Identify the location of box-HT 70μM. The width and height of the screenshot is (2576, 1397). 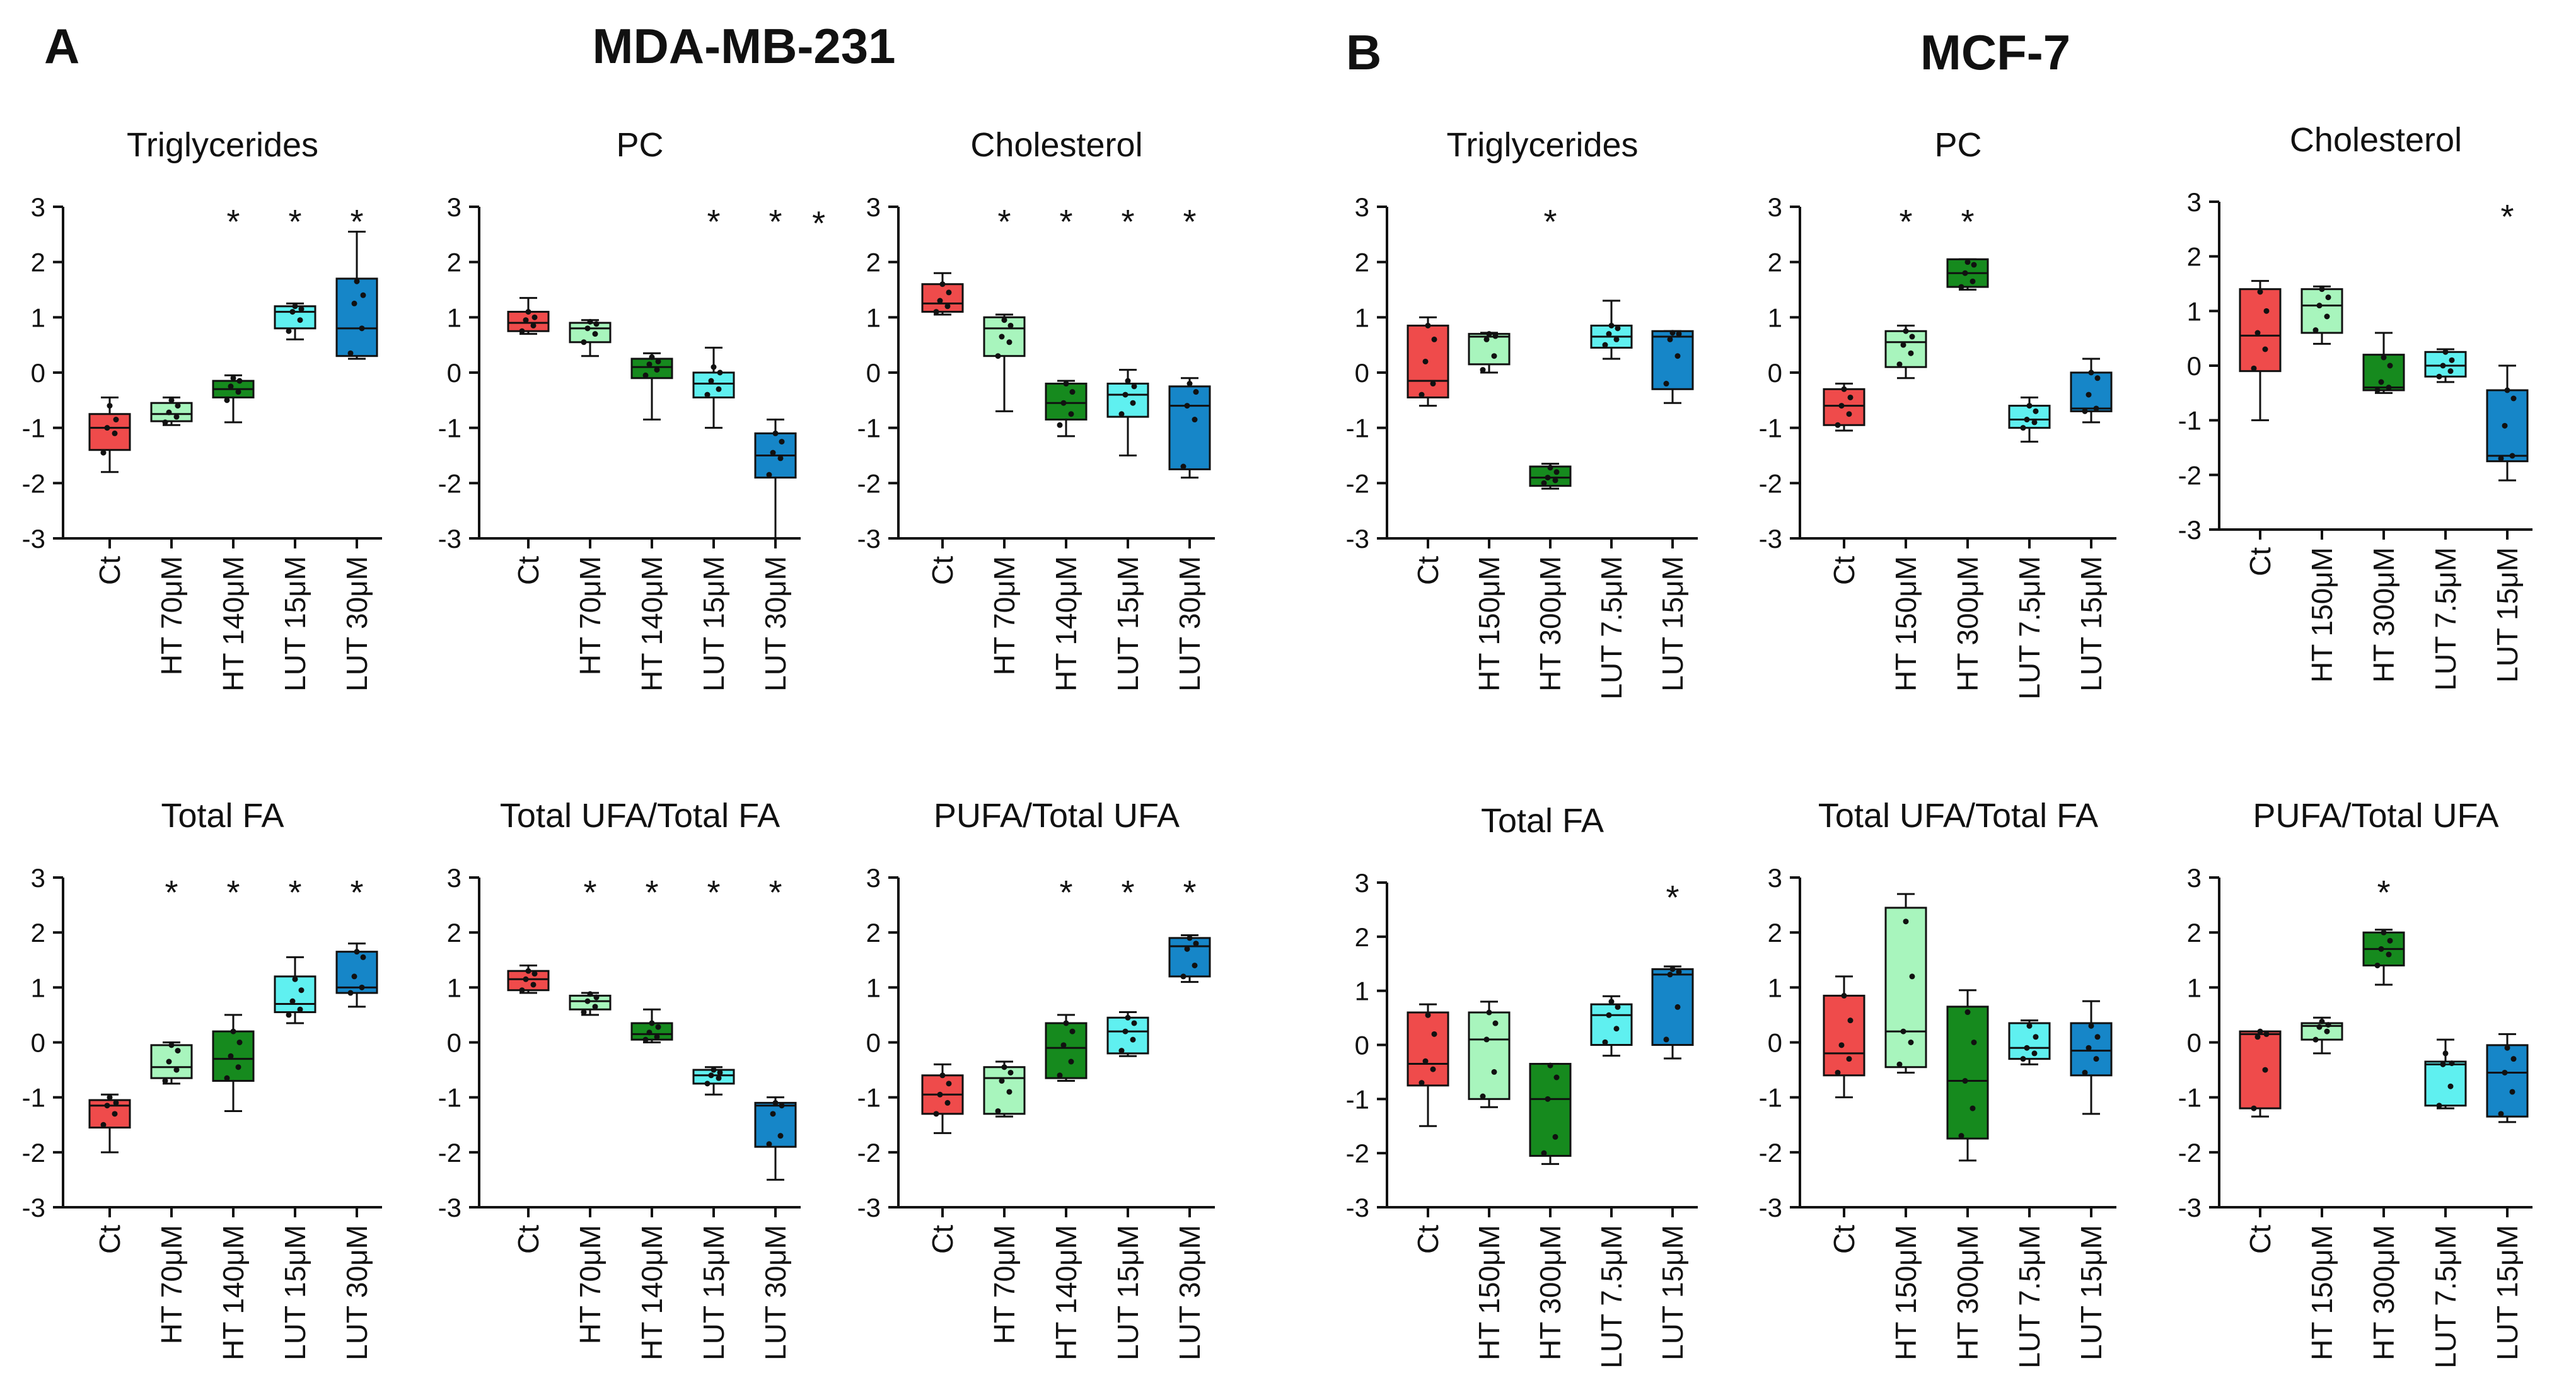
(590, 1002).